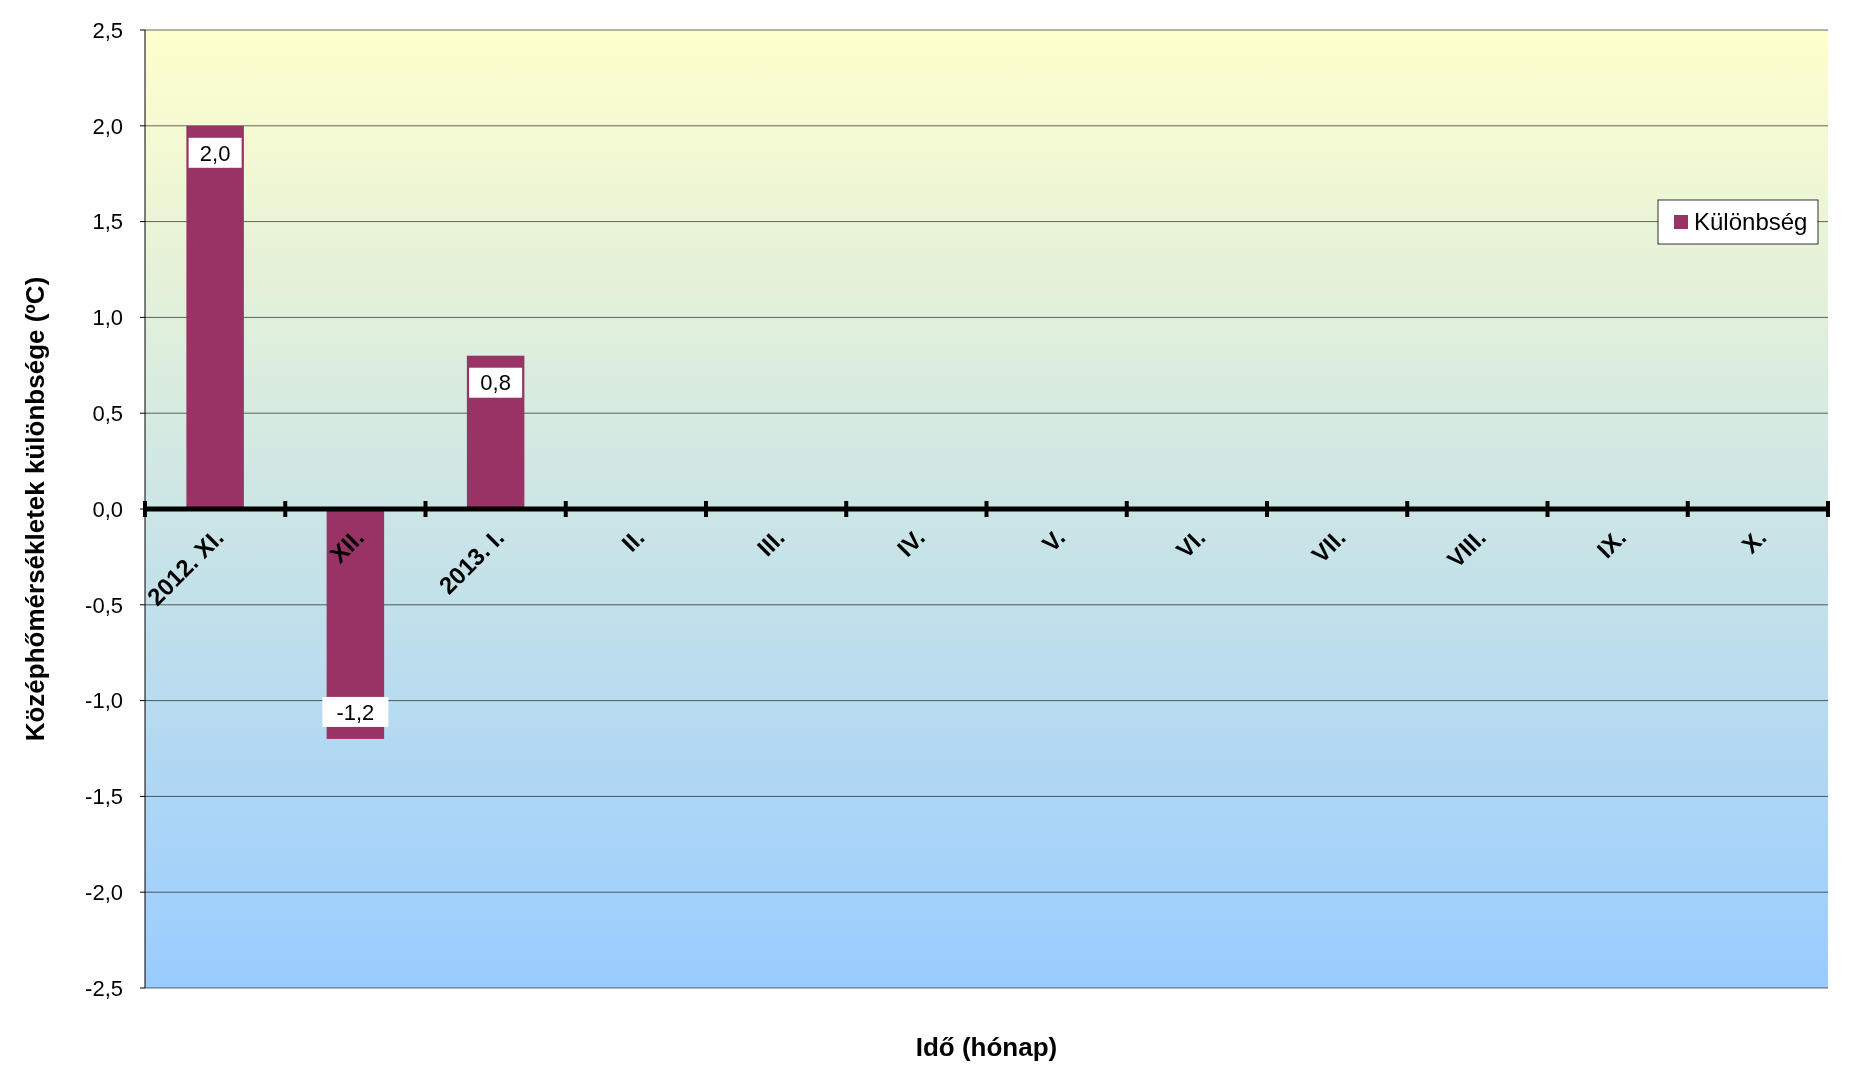 The width and height of the screenshot is (1858, 1085). I want to click on y-tick-label: -2,0, so click(104, 892).